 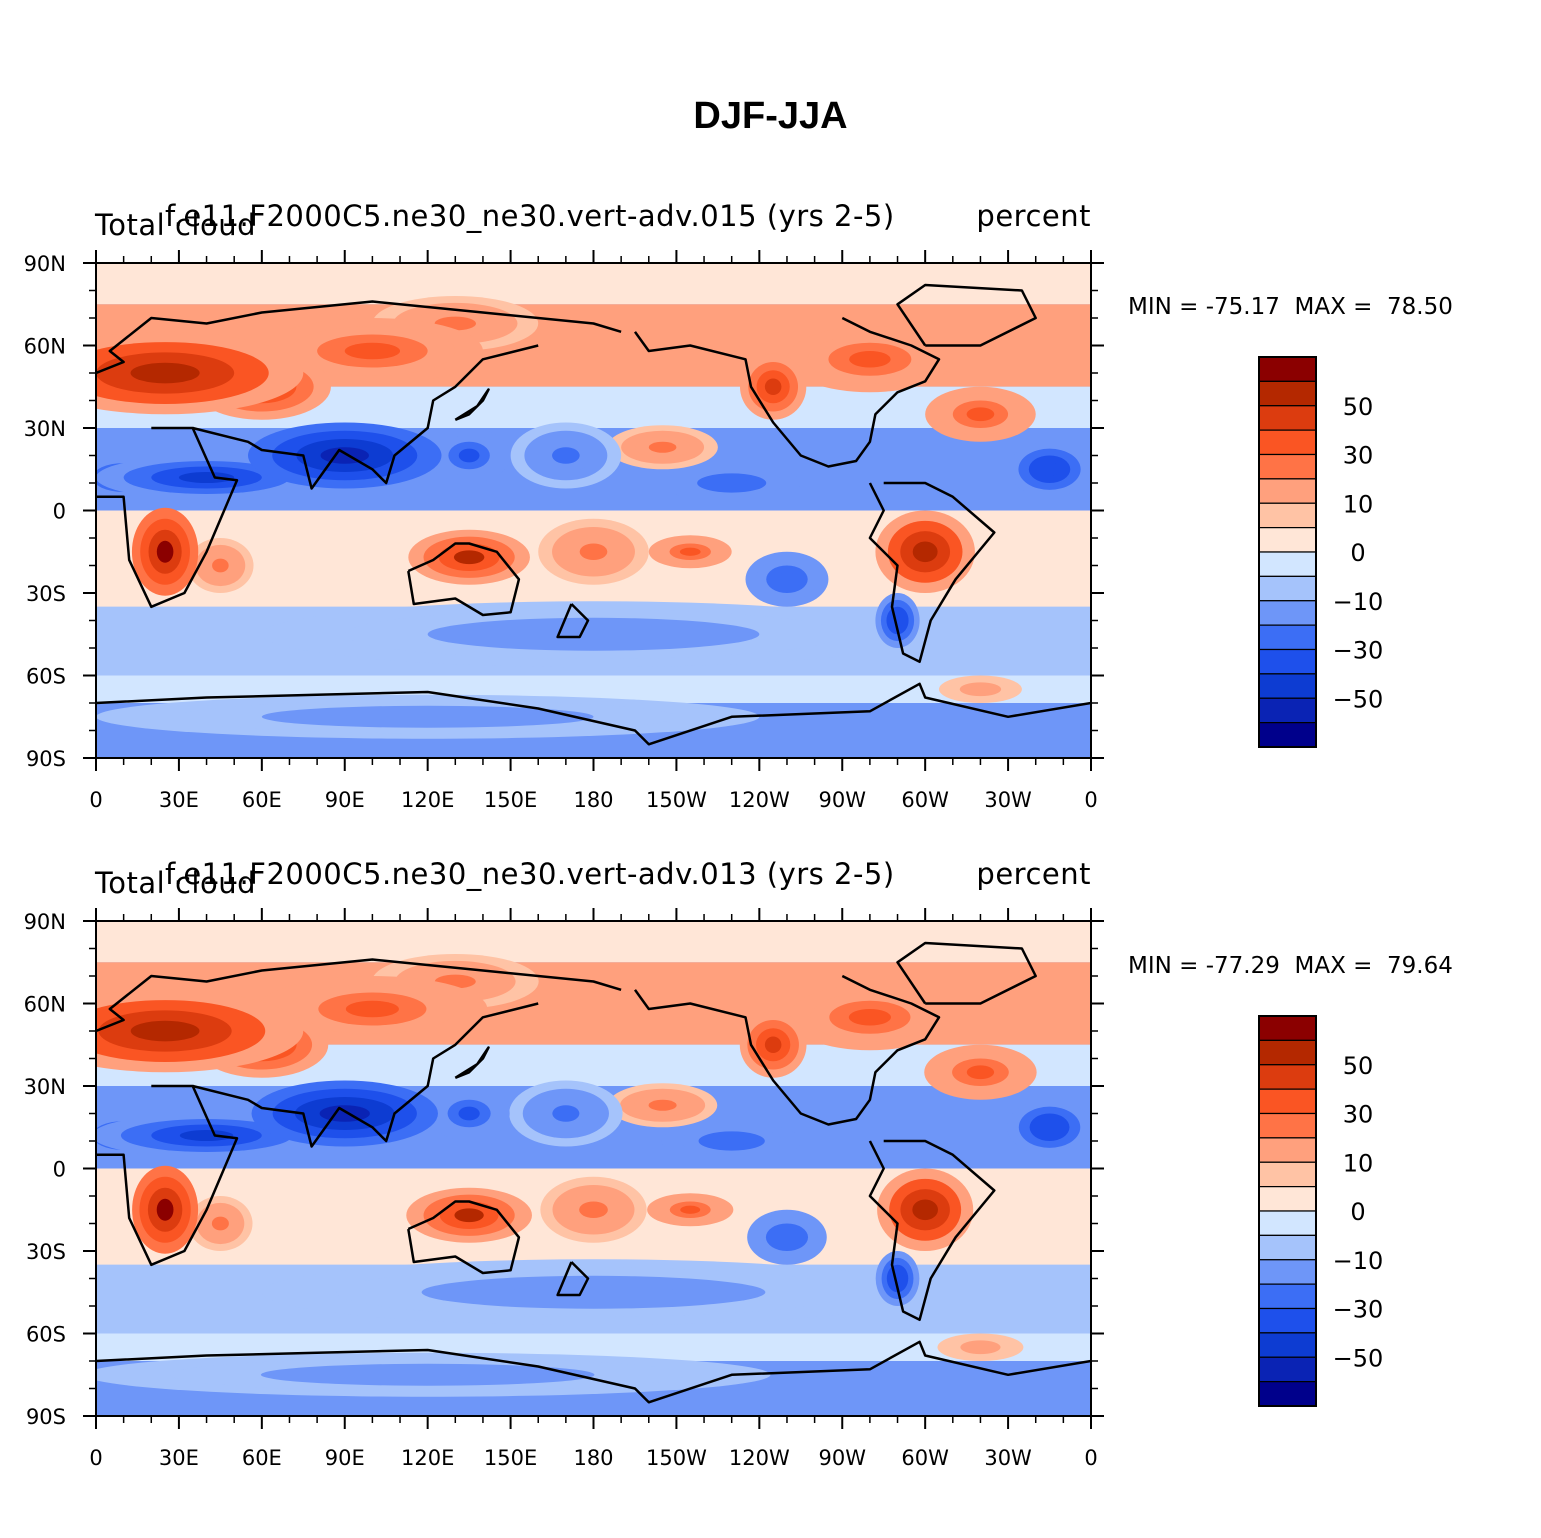 What do you see at coordinates (593, 284) in the screenshot?
I see `field-band` at bounding box center [593, 284].